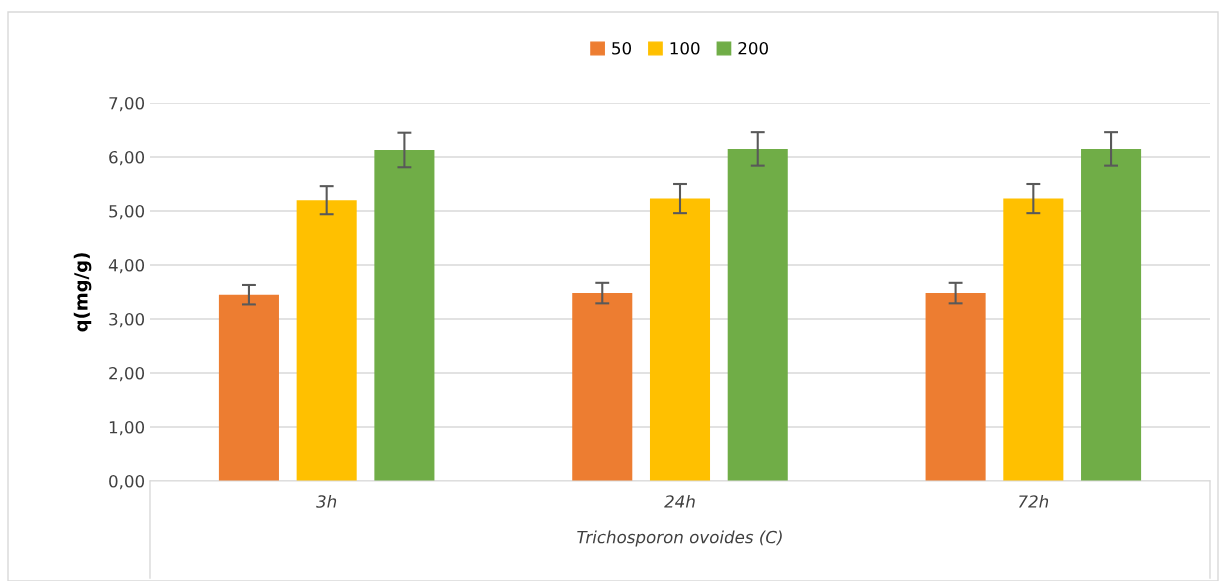 This screenshot has width=1227, height=581. Describe the element at coordinates (685, 48) in the screenshot. I see `legend-label: 100` at that location.